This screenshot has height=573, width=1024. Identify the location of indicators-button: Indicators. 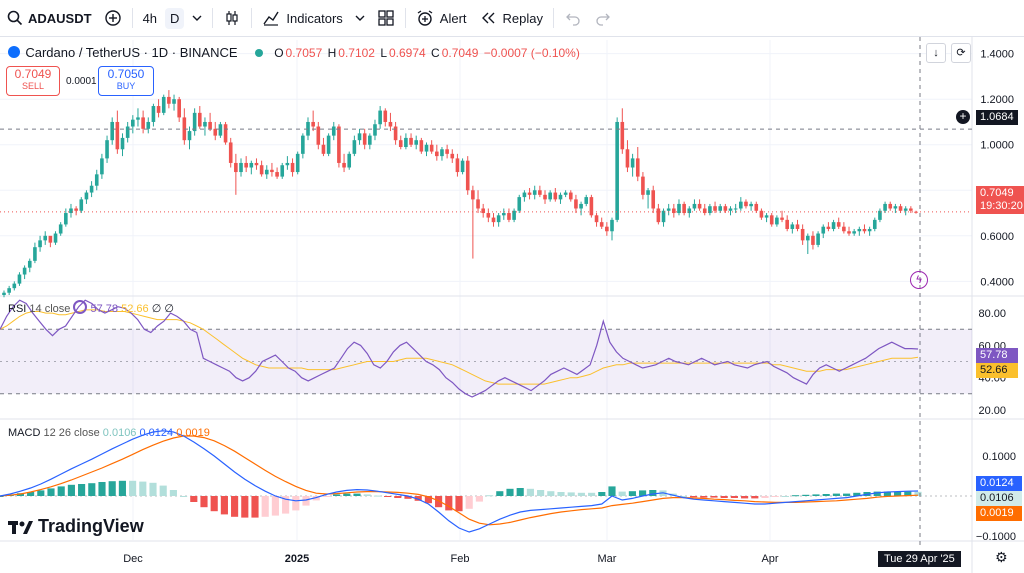
(302, 18).